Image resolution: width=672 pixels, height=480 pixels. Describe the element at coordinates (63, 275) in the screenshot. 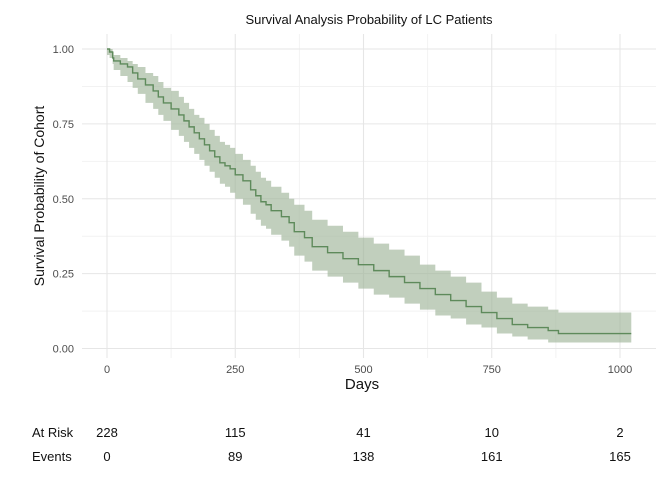

I see `y-tick-label: 0.25` at that location.